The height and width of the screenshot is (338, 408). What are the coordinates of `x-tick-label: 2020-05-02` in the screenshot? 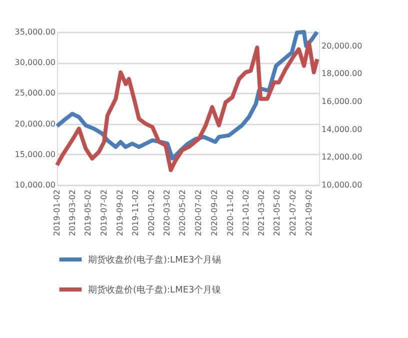 It's located at (183, 213).